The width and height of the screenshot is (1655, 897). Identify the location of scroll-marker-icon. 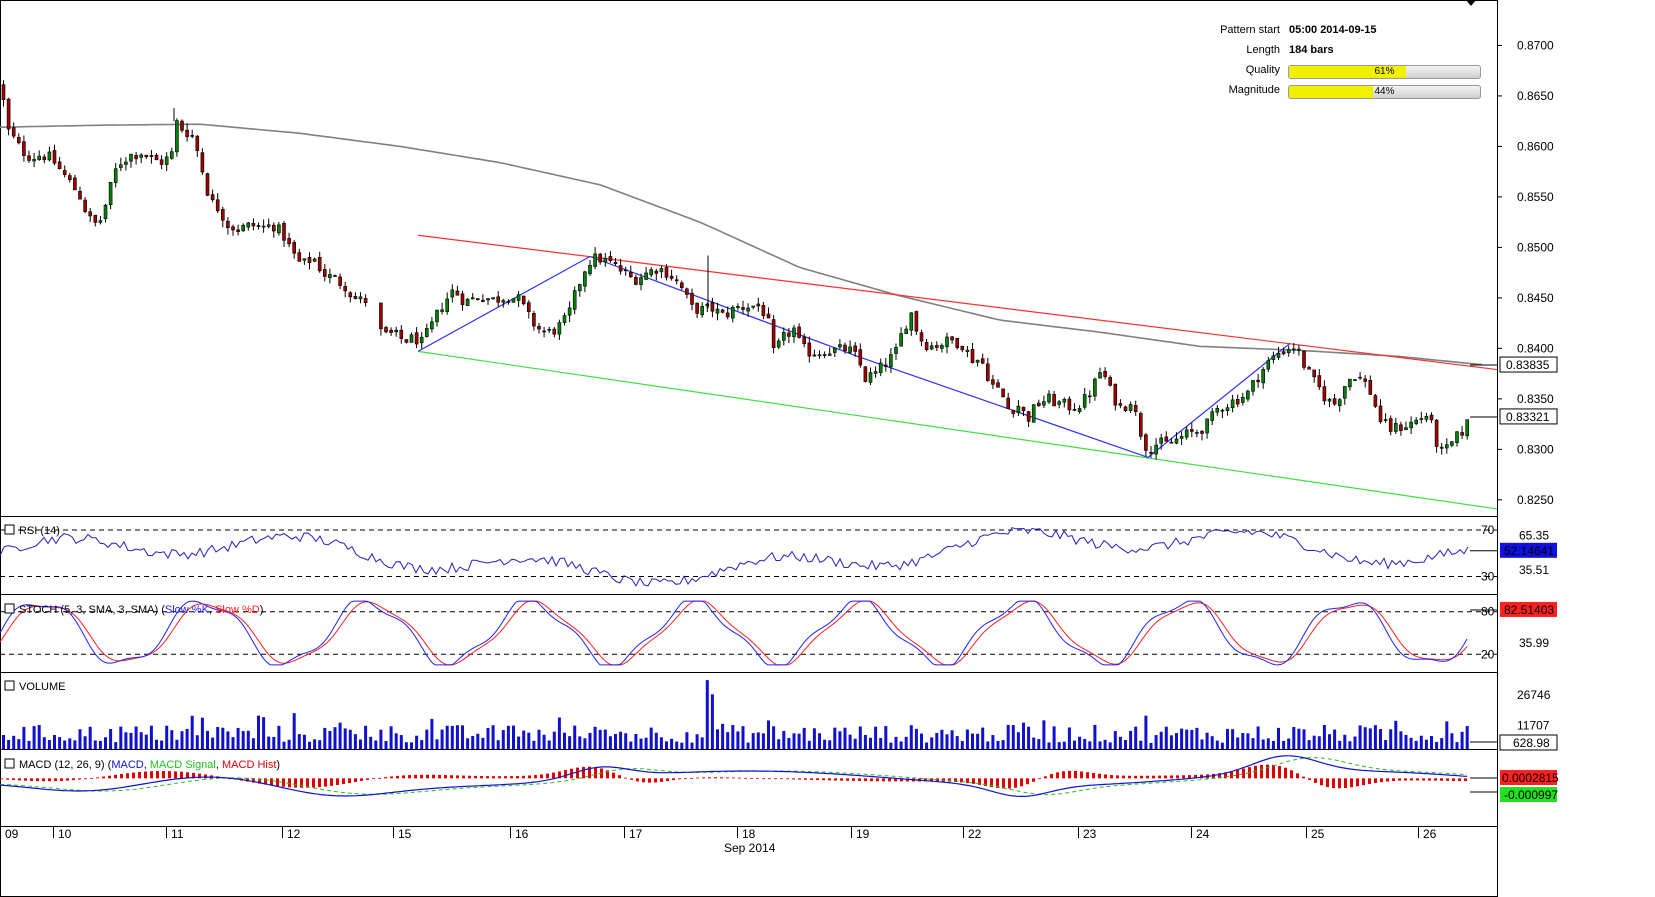
(1471, 3).